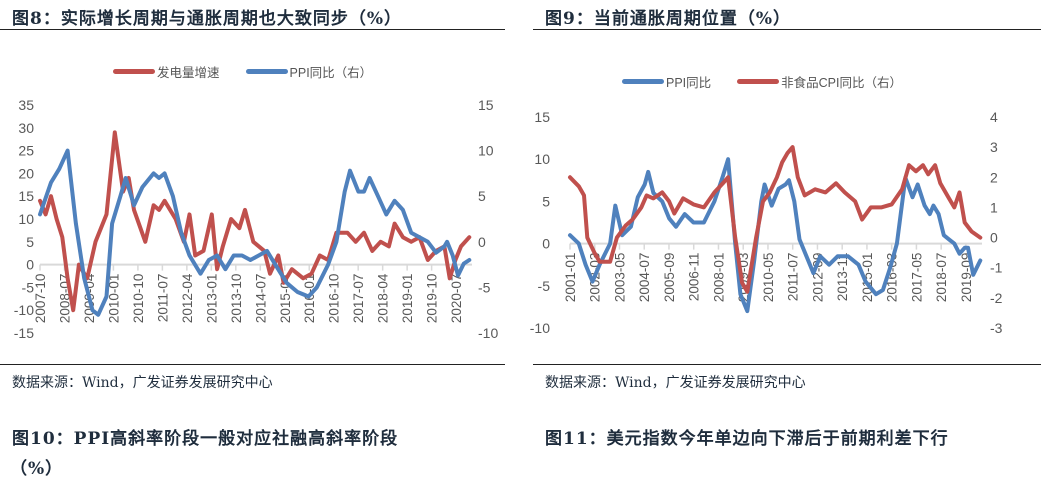  I want to click on fig9-y-right-tick-label: -1, so click(996, 268).